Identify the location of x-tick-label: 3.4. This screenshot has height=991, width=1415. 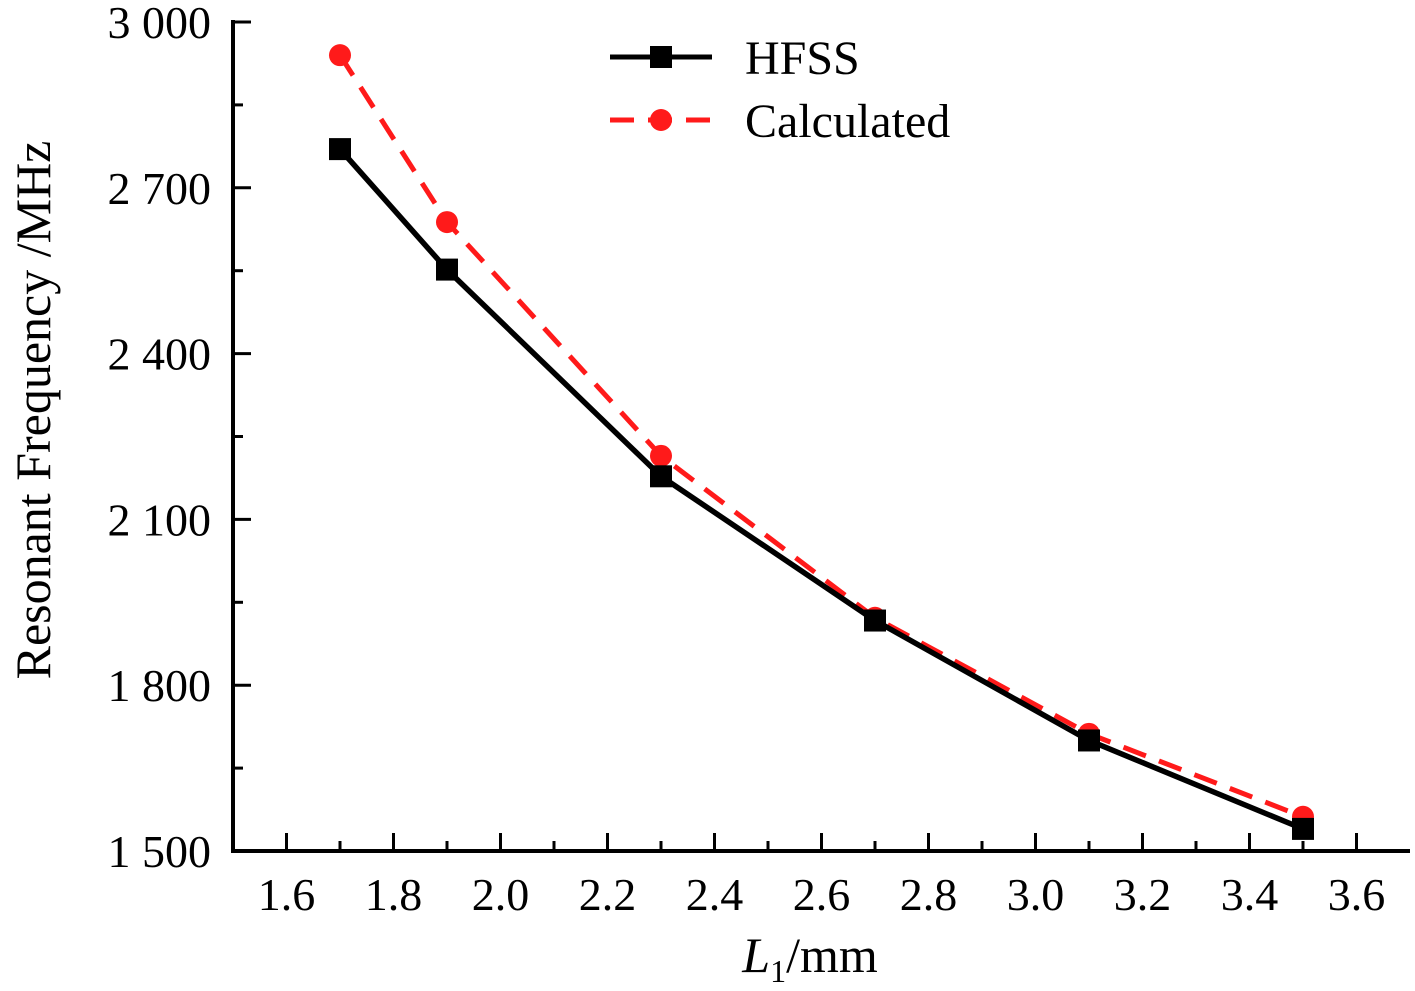
(1250, 894).